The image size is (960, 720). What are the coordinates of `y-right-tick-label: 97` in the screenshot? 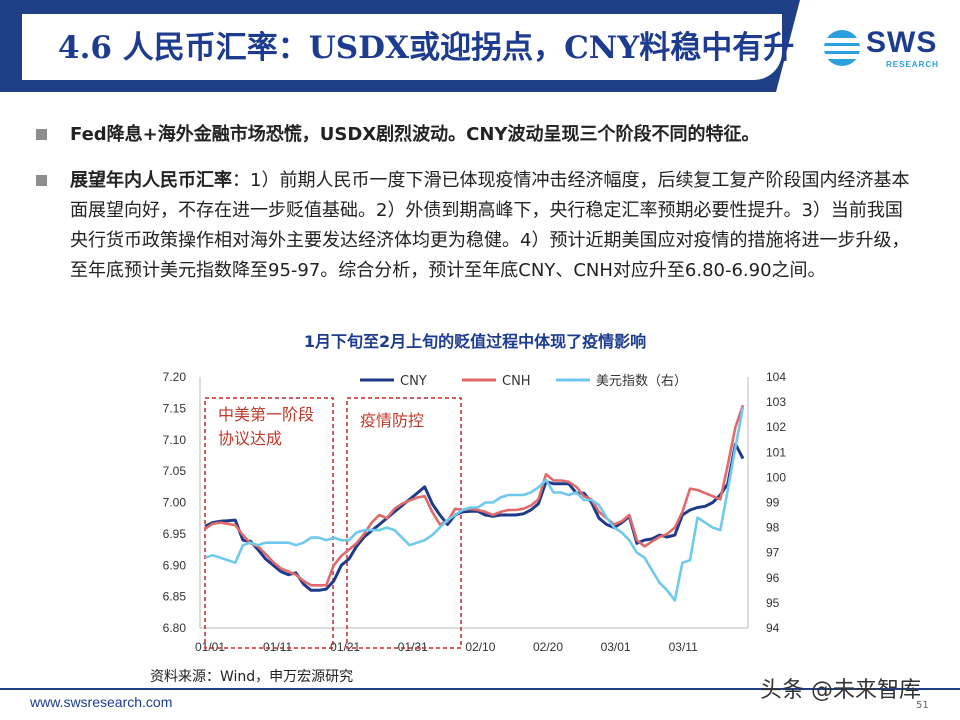 It's located at (773, 553).